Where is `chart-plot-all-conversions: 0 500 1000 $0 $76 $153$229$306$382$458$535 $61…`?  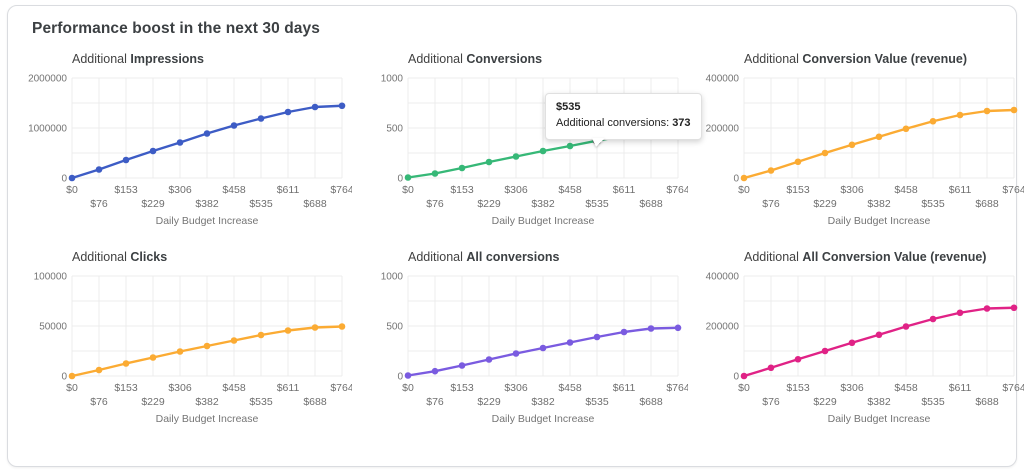
chart-plot-all-conversions: 0 500 1000 $0 $76 $153$229$306$382$458$535 $61… is located at coordinates (525, 349).